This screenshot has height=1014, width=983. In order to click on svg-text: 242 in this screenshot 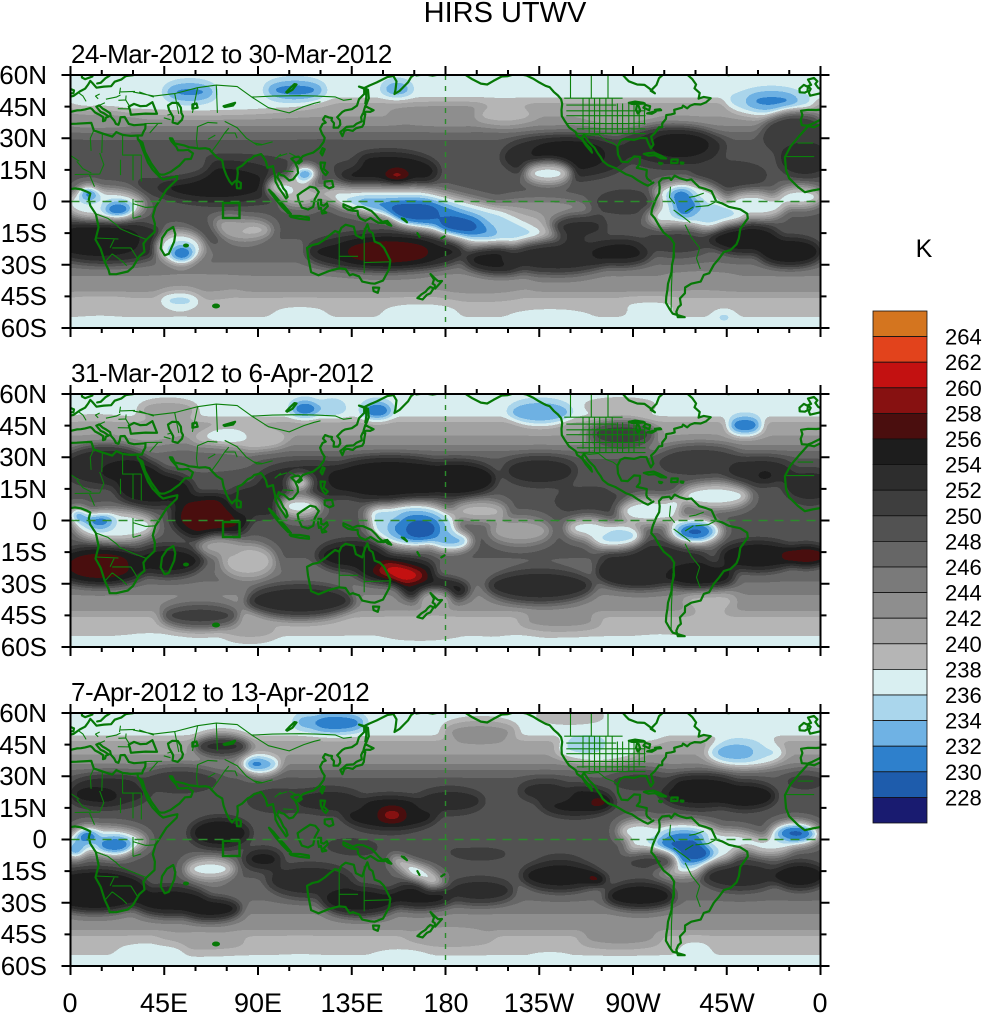, I will do `click(963, 618)`.